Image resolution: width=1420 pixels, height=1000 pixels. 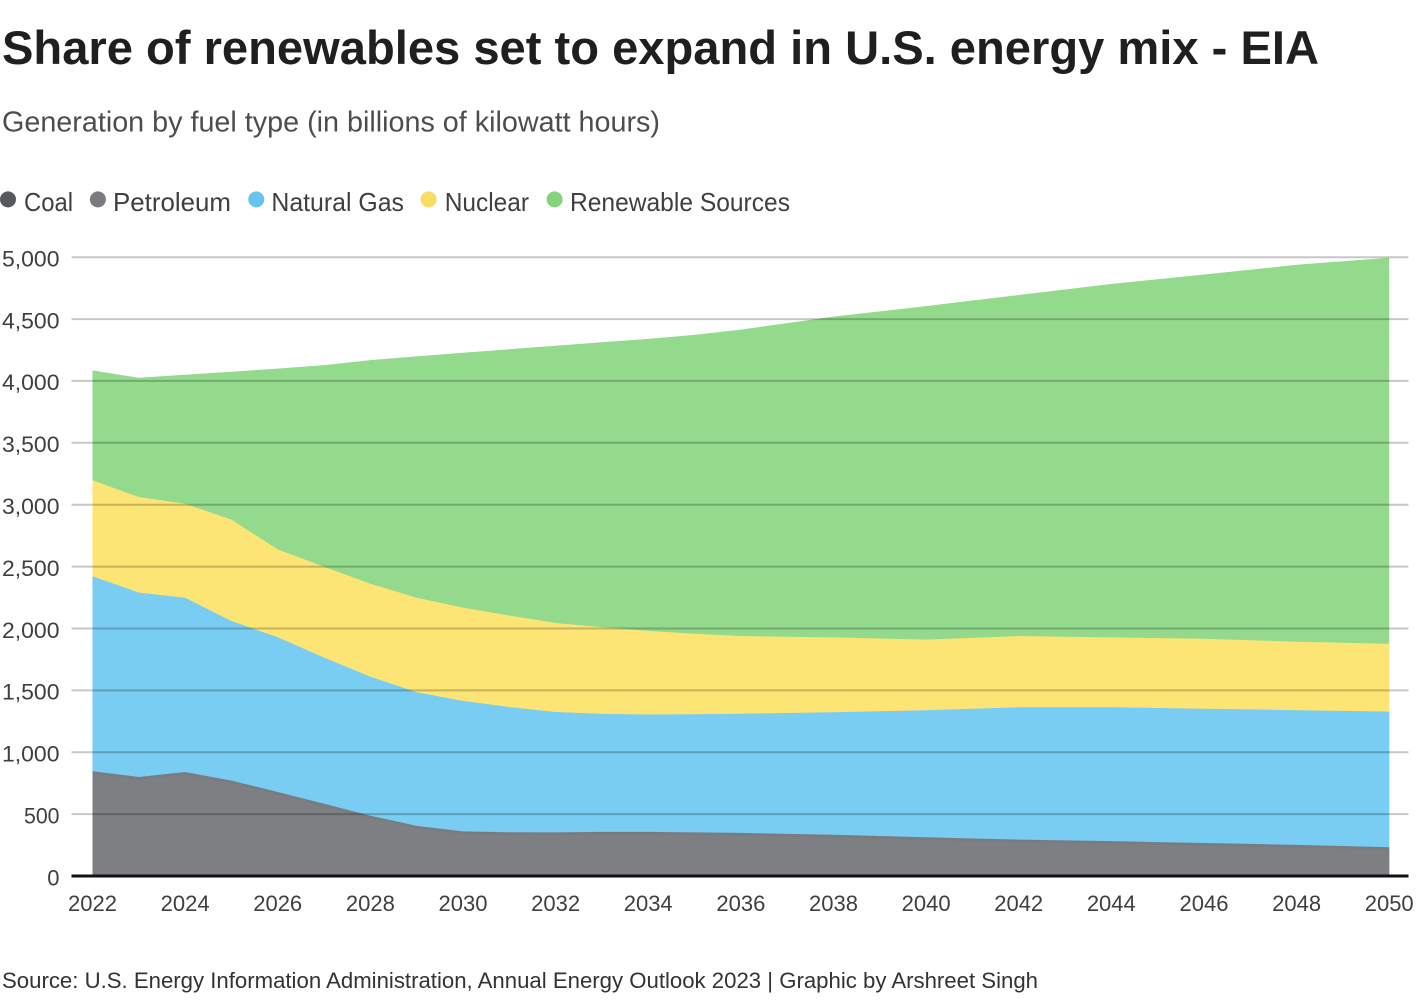 I want to click on svg-text: 2038, so click(x=833, y=903).